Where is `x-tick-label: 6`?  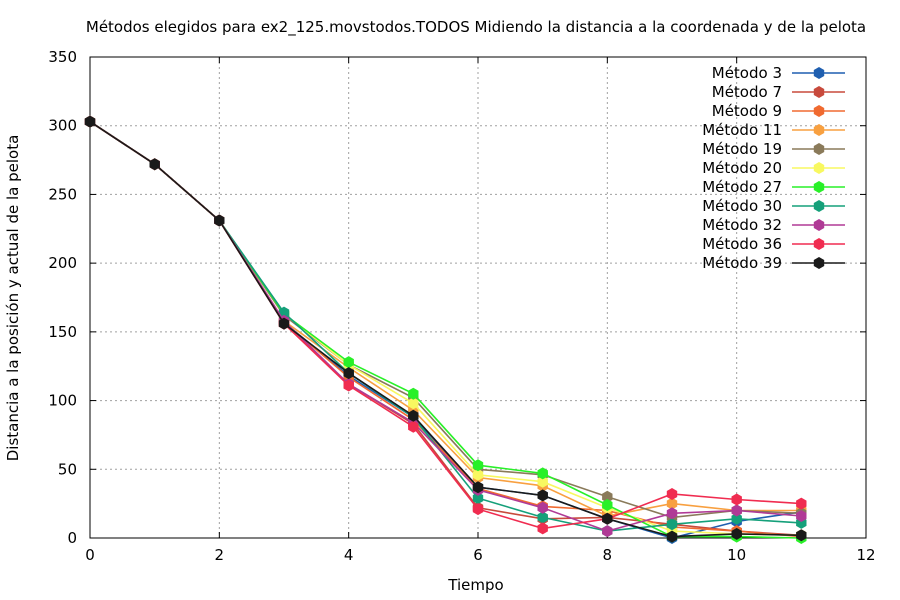
x-tick-label: 6 is located at coordinates (478, 555).